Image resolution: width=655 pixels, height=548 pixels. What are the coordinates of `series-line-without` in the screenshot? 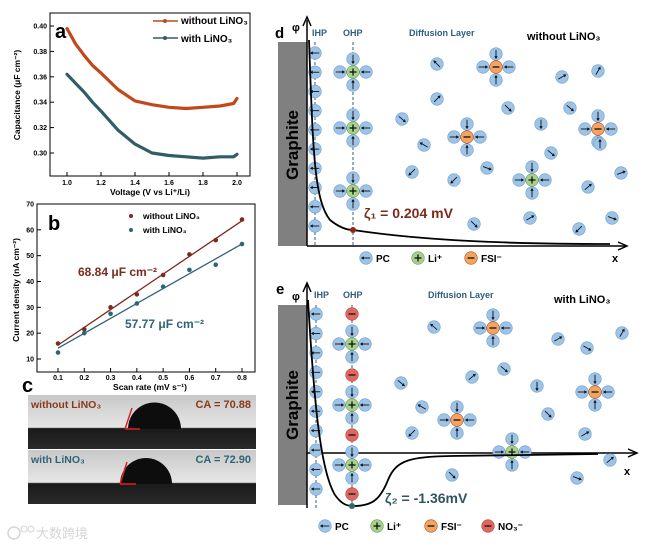 It's located at (152, 68).